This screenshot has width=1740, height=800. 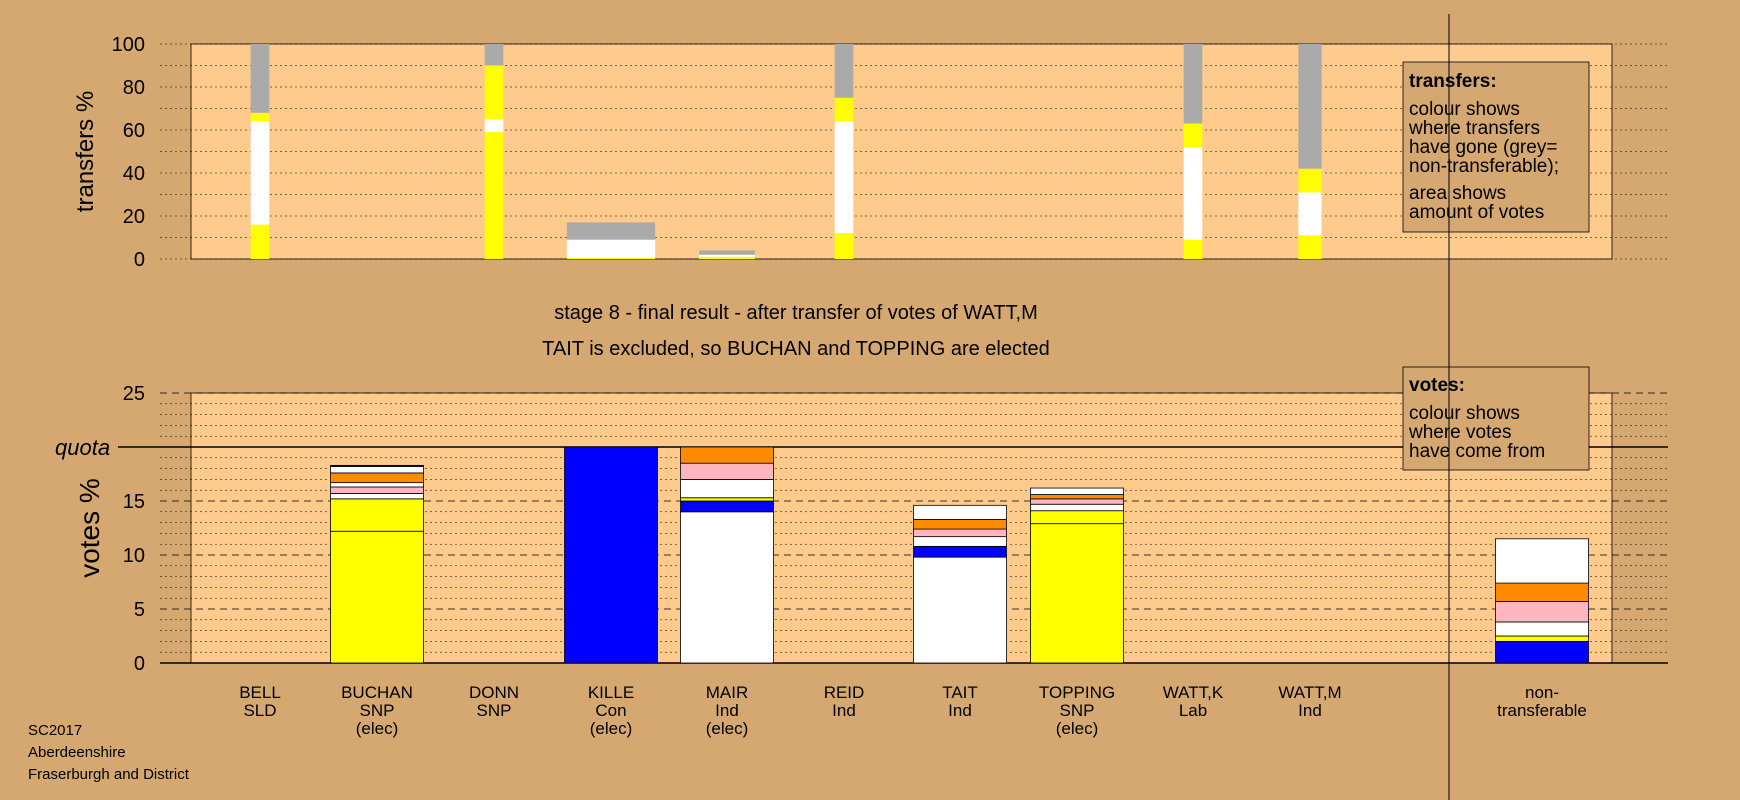 What do you see at coordinates (960, 692) in the screenshot?
I see `candidate-name-label: TAIT` at bounding box center [960, 692].